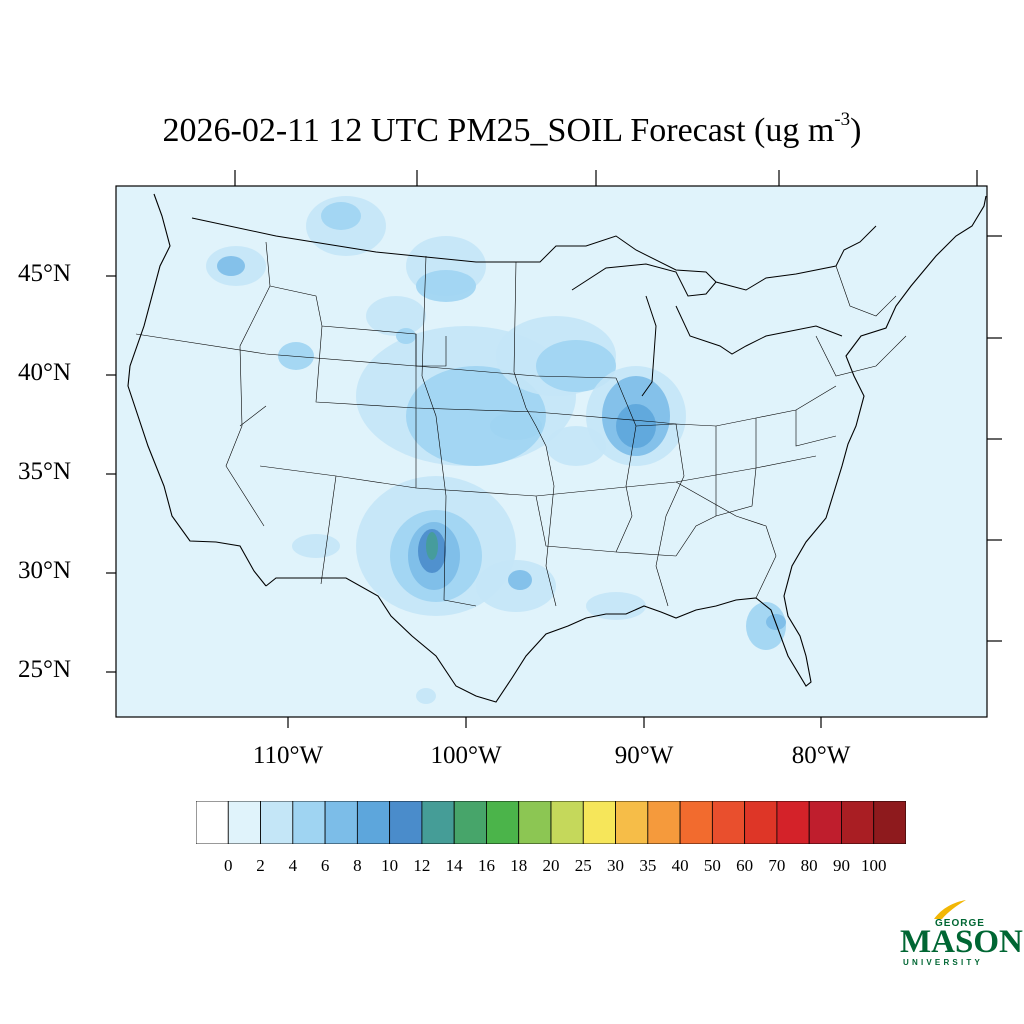 This screenshot has width=1024, height=1024. What do you see at coordinates (486, 865) in the screenshot?
I see `colorbar-label: 16` at bounding box center [486, 865].